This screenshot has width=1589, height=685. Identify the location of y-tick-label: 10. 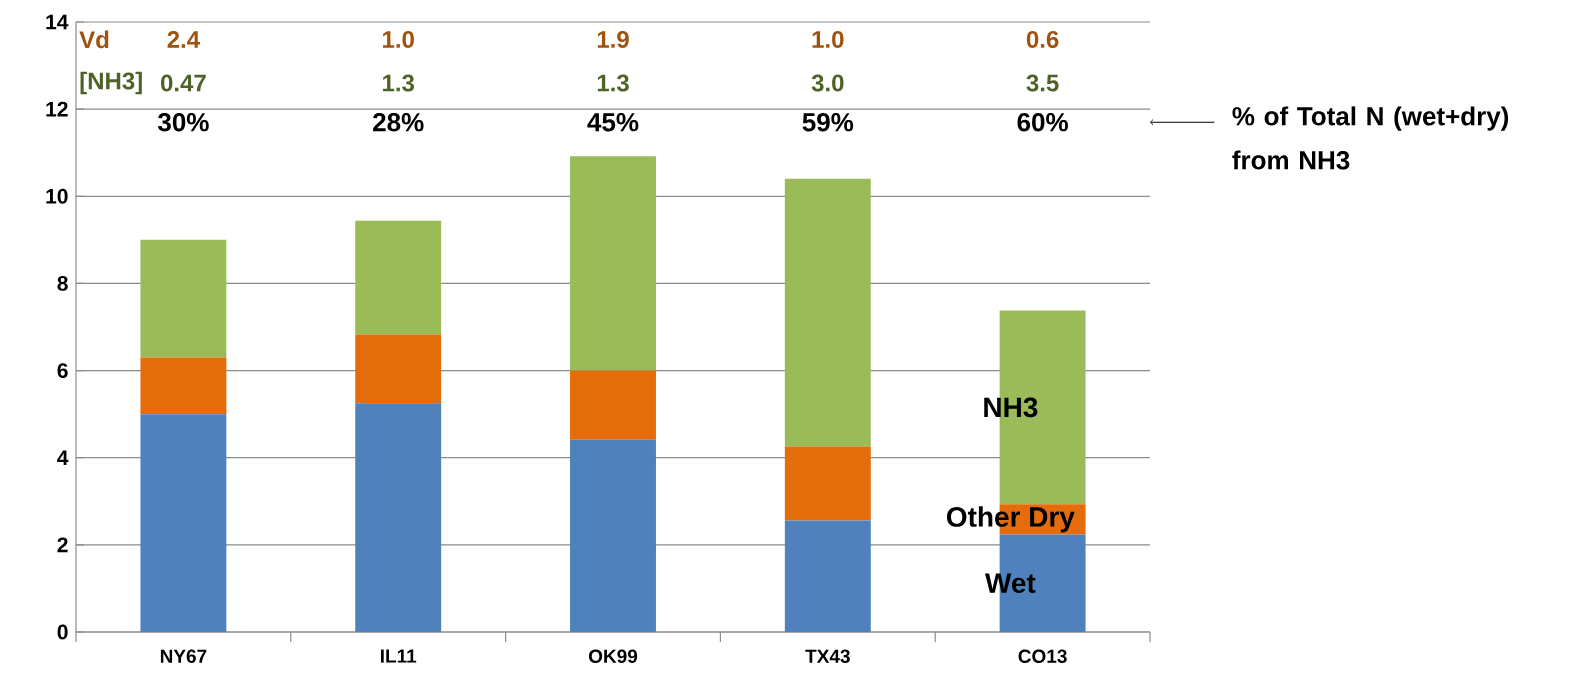
(57, 196).